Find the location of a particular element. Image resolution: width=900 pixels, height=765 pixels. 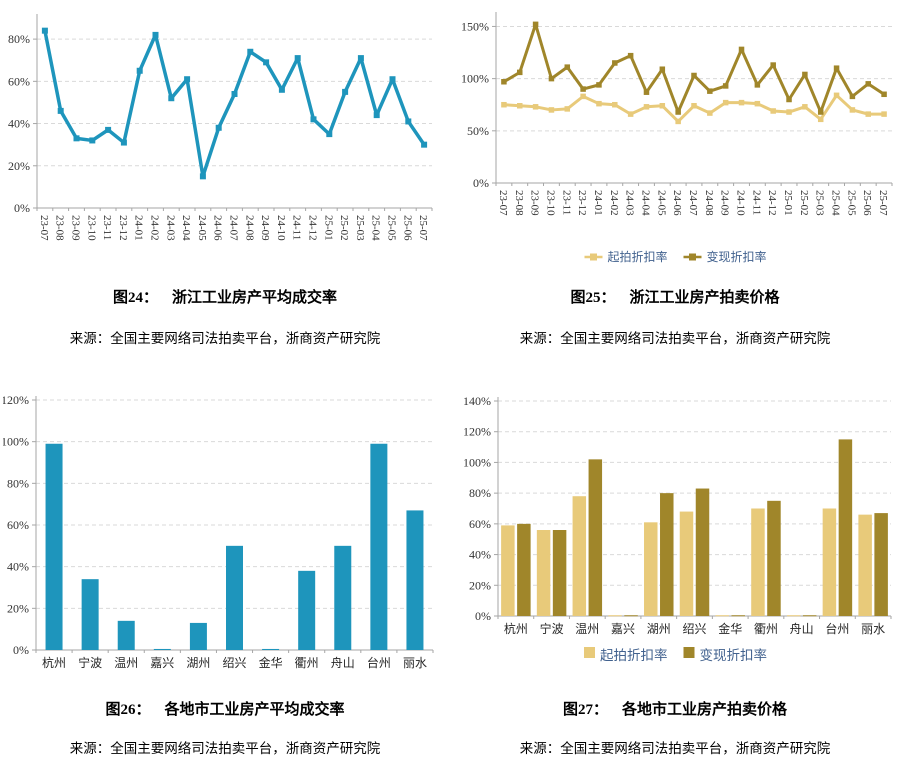

fig24-source: 来源：全国主要网络司法拍卖平台，浙商资产研究院 is located at coordinates (225, 338).